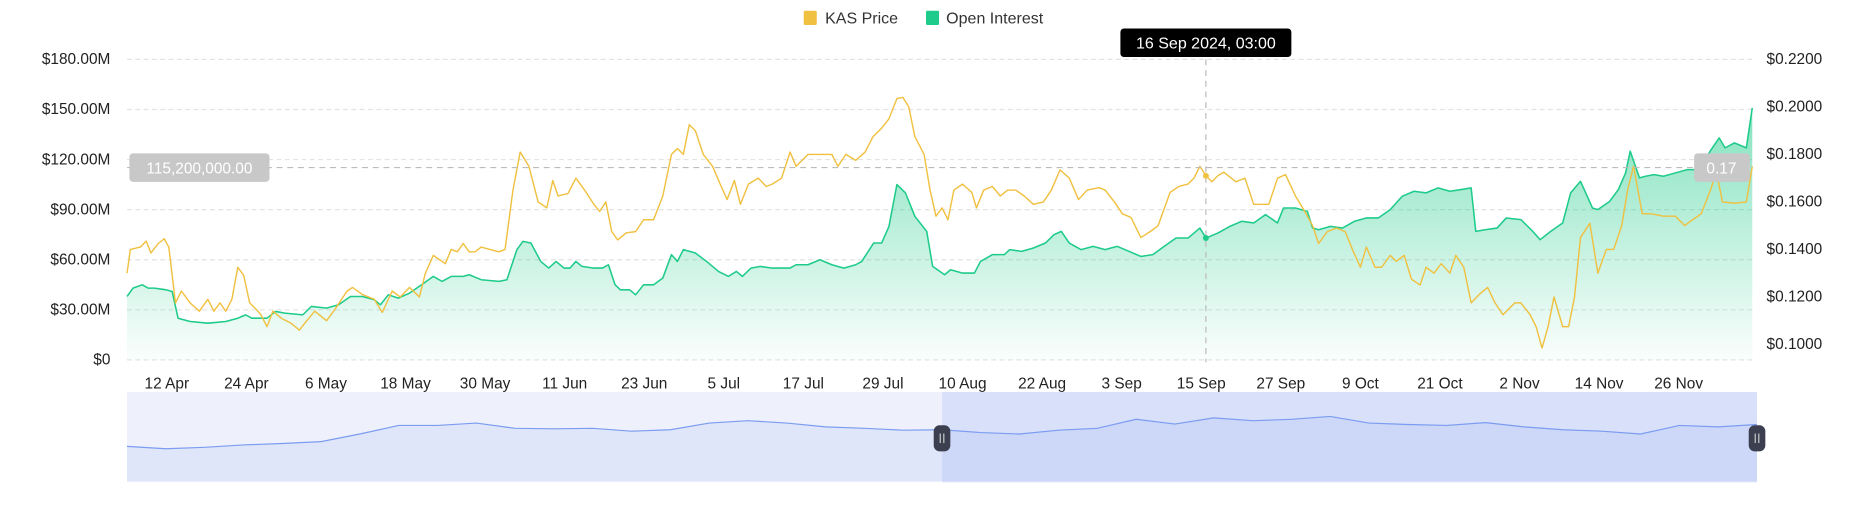 The image size is (1852, 525). I want to click on x-tick-label: 9 Oct, so click(1361, 383).